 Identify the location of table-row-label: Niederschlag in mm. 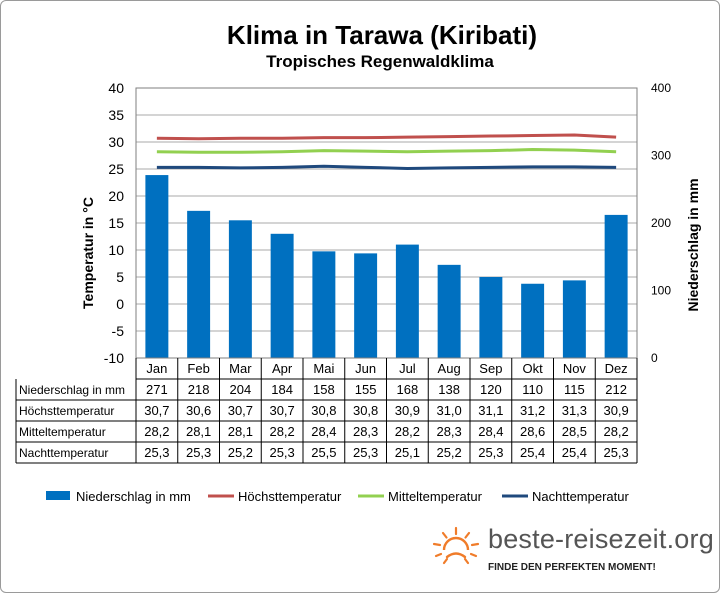
(72, 390).